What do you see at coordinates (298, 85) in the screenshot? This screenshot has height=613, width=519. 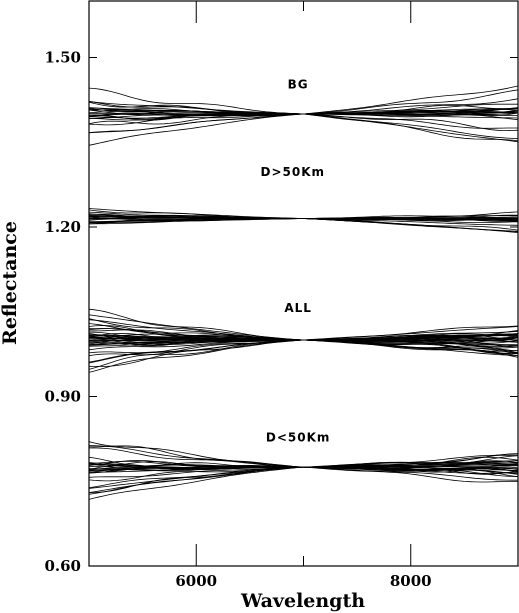 I see `group-label: BG` at bounding box center [298, 85].